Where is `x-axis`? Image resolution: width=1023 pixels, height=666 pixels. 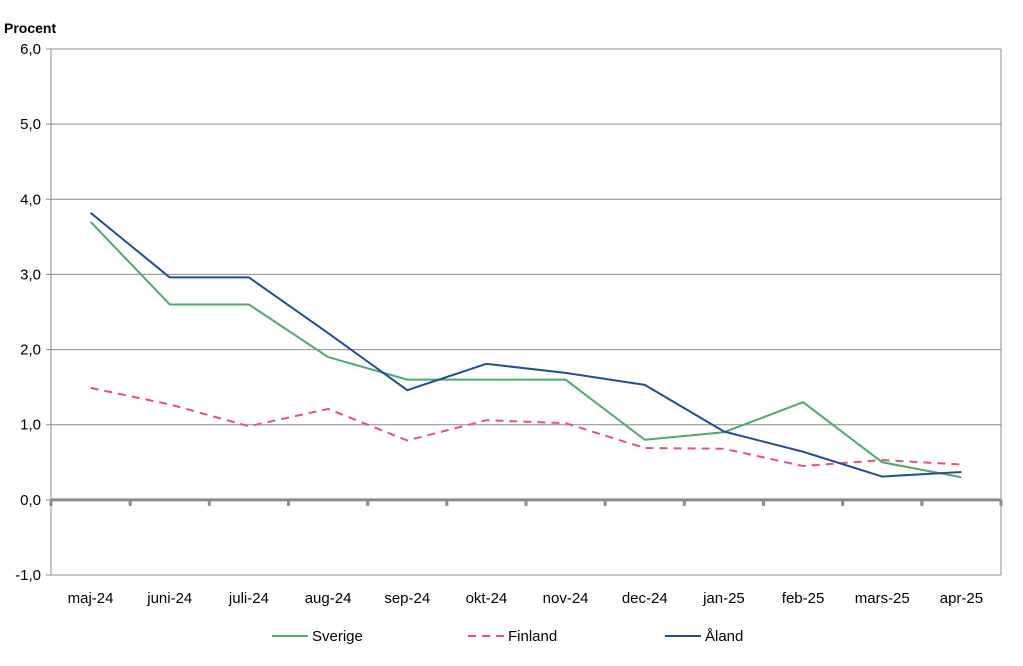 x-axis is located at coordinates (526, 502).